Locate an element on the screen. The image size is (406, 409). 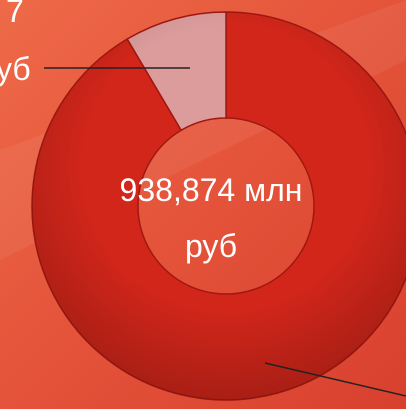
center-label: 938,874 млн руб is located at coordinates (211, 218).